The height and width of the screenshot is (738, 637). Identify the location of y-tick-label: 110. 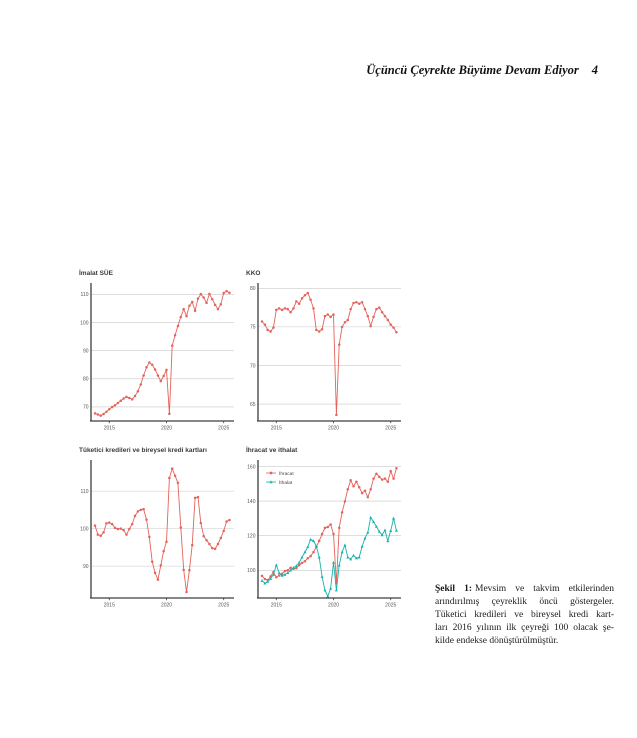
(85, 492).